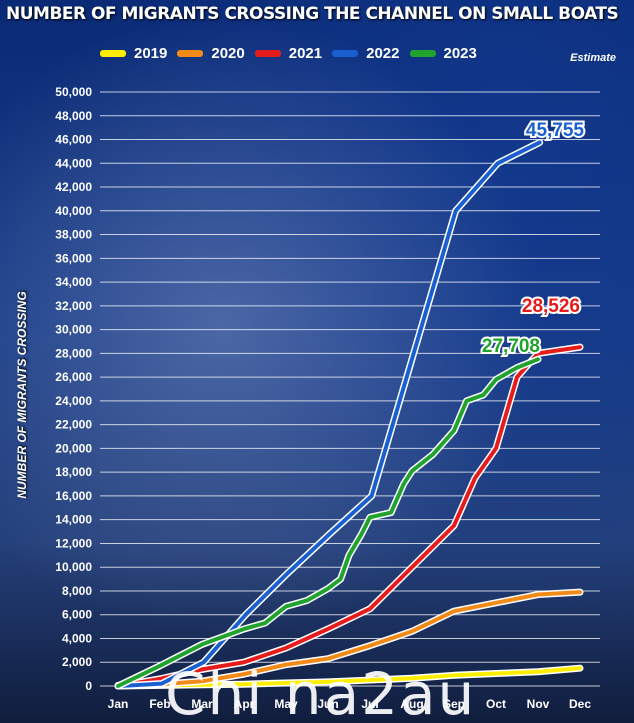 Image resolution: width=634 pixels, height=723 pixels. Describe the element at coordinates (73, 543) in the screenshot. I see `y-tick-label: 12,000` at that location.